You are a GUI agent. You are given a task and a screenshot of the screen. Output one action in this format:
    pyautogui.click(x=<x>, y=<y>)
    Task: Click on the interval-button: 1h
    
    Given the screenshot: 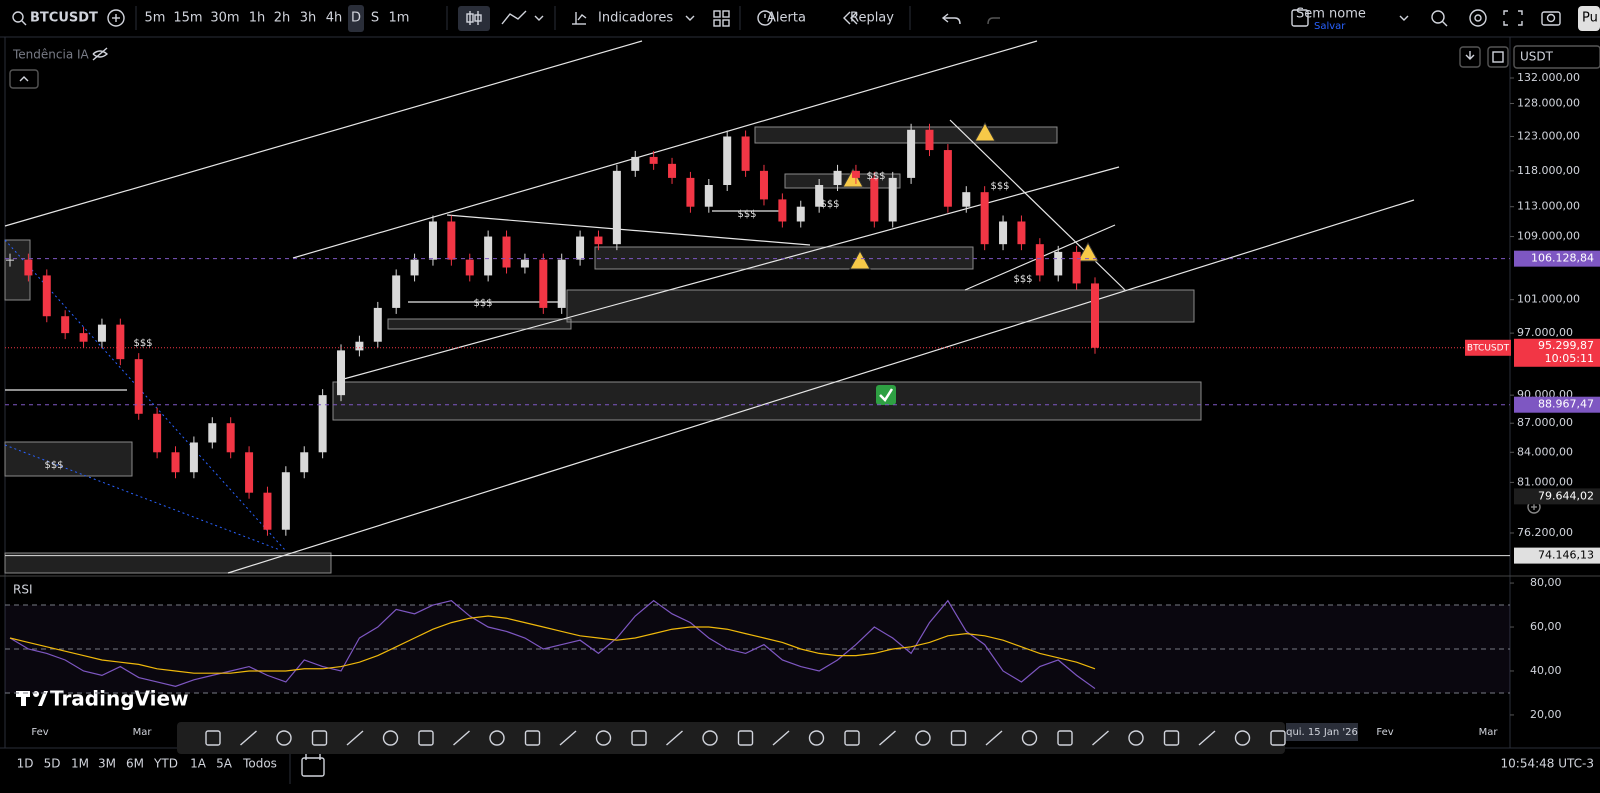 What is the action you would take?
    pyautogui.click(x=257, y=18)
    